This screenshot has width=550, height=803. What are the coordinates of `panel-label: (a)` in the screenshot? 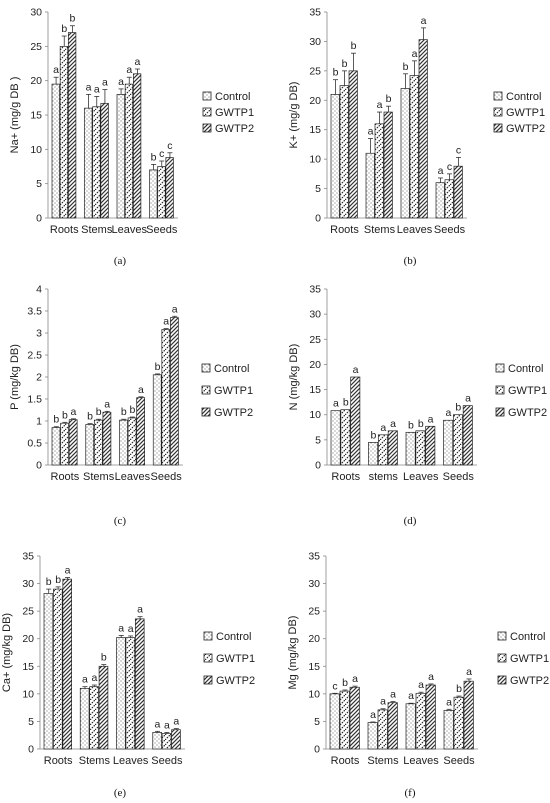 It's located at (120, 261).